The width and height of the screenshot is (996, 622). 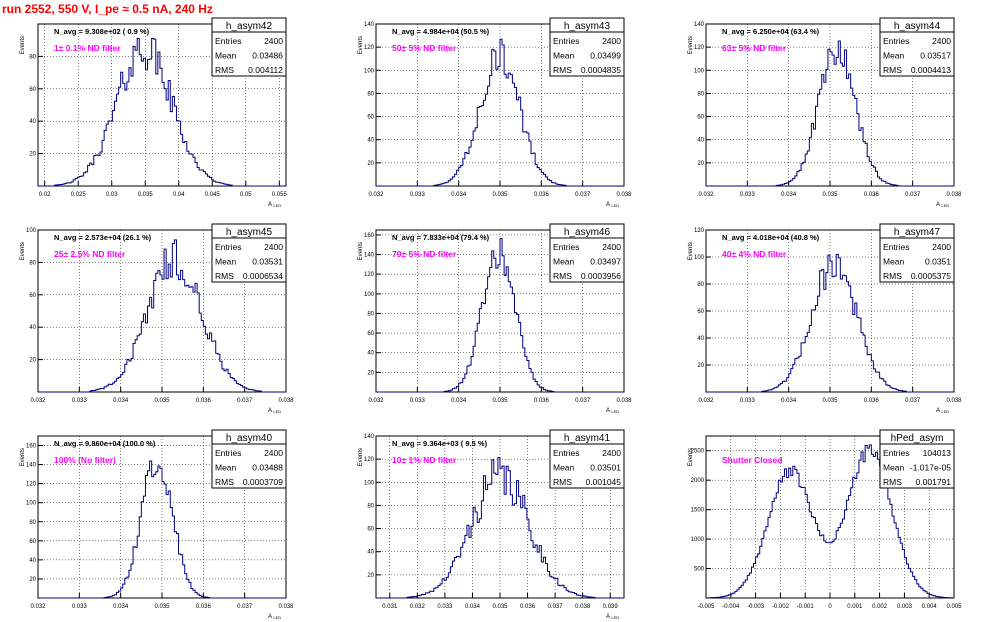 I want to click on stats-value: 0.0003709, so click(x=263, y=482).